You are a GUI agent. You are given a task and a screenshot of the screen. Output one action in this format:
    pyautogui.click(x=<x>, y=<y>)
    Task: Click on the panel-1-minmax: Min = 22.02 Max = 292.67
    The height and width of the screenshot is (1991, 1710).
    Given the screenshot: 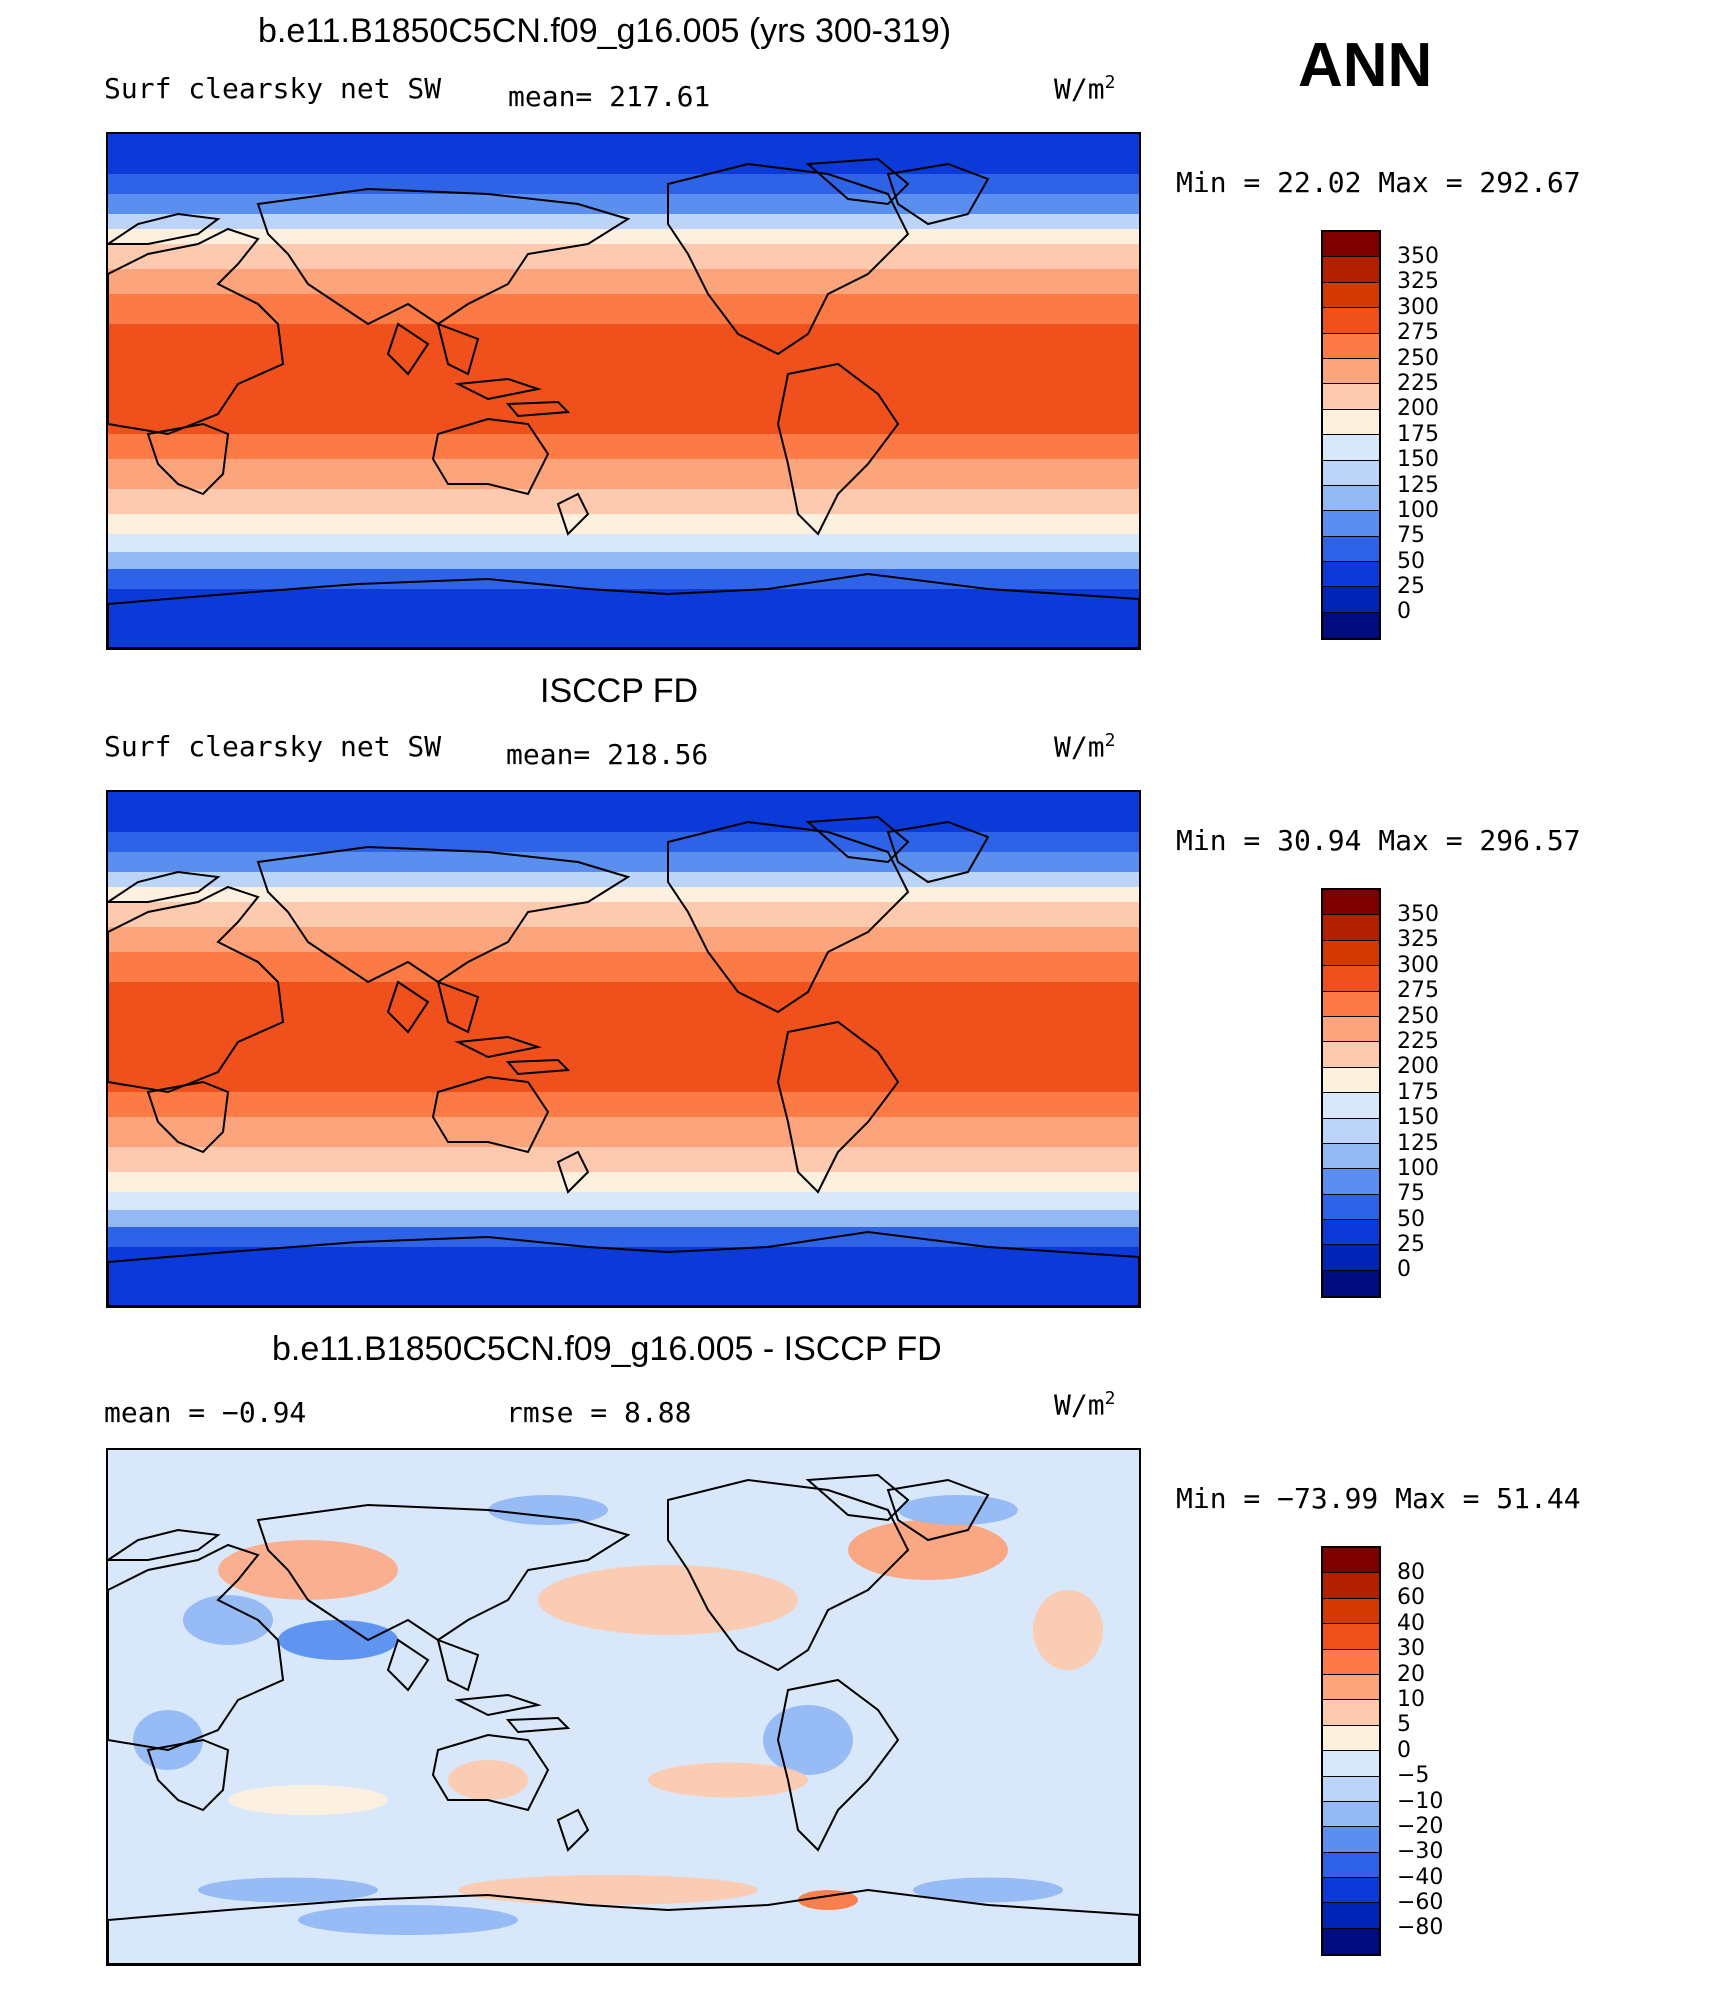 What is the action you would take?
    pyautogui.click(x=1378, y=182)
    